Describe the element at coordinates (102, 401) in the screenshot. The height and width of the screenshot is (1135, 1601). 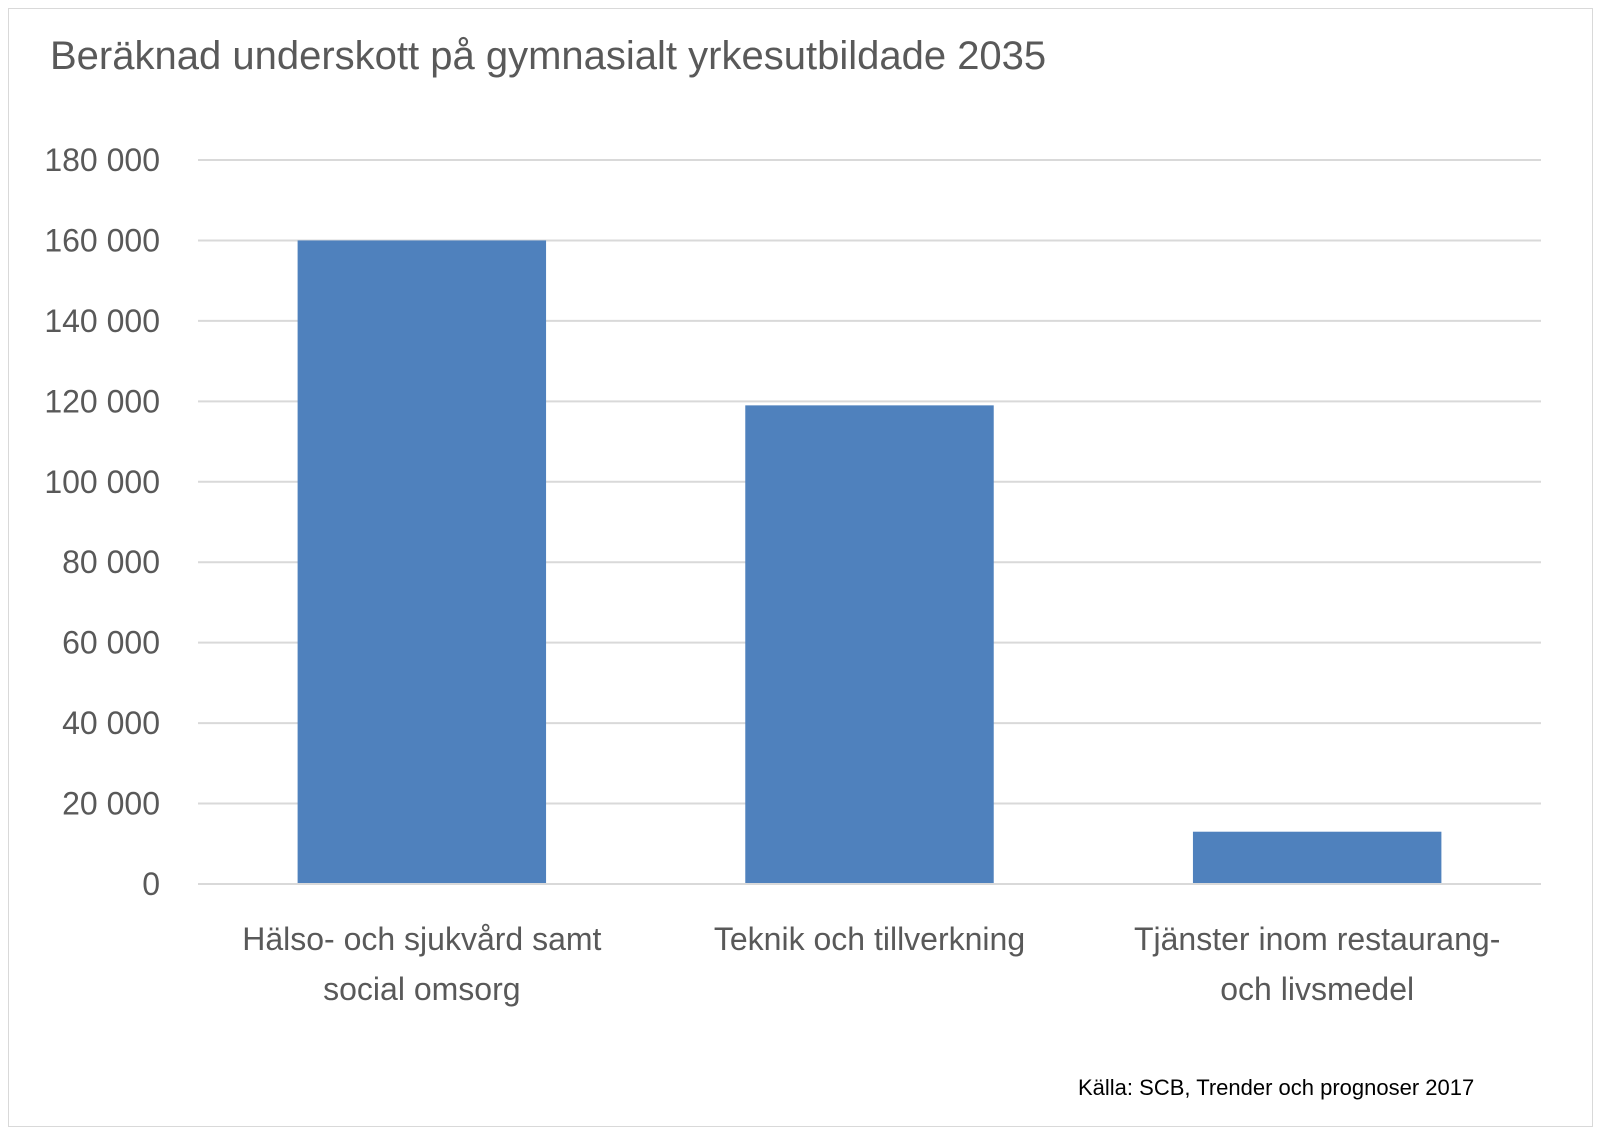
I see `y-tick-label: 120 000` at that location.